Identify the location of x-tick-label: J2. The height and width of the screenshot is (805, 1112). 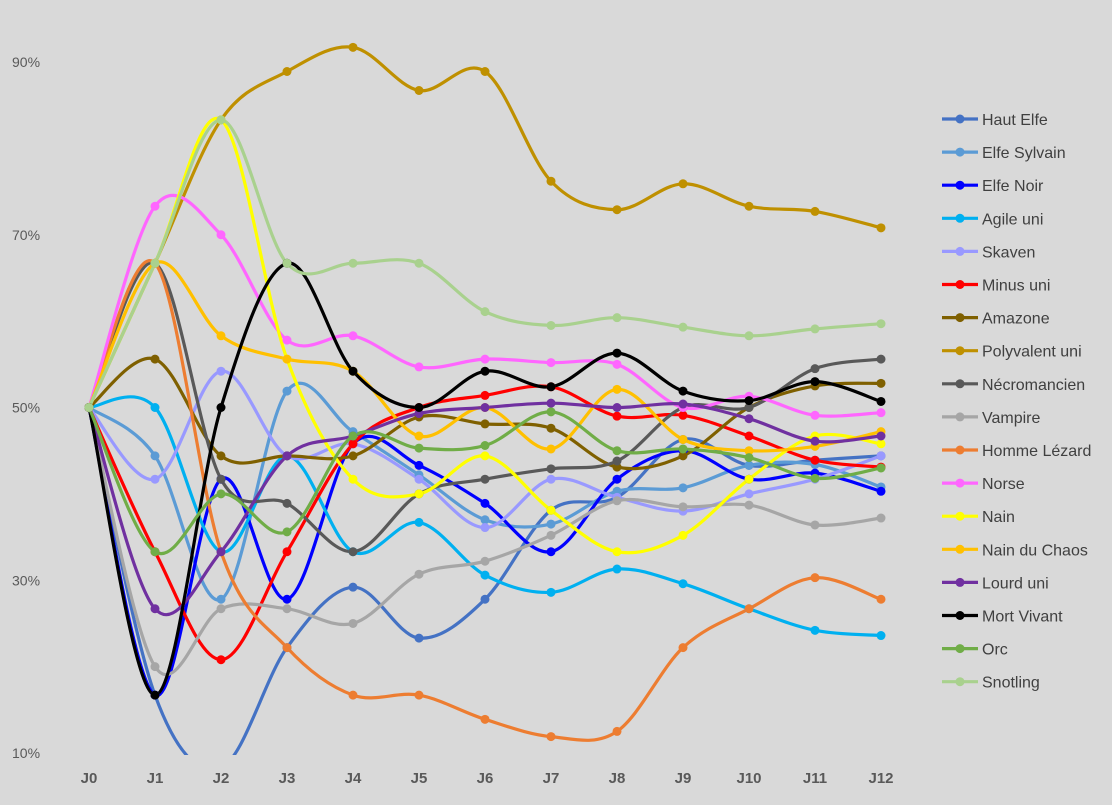
(221, 778).